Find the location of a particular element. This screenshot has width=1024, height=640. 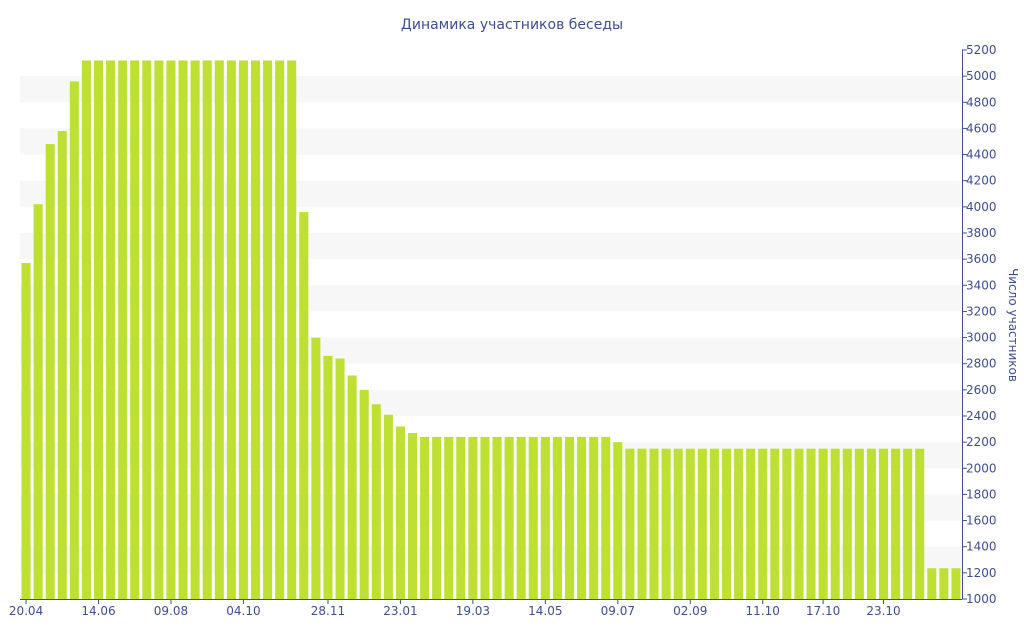

y-tick-label: 4800 is located at coordinates (981, 102).